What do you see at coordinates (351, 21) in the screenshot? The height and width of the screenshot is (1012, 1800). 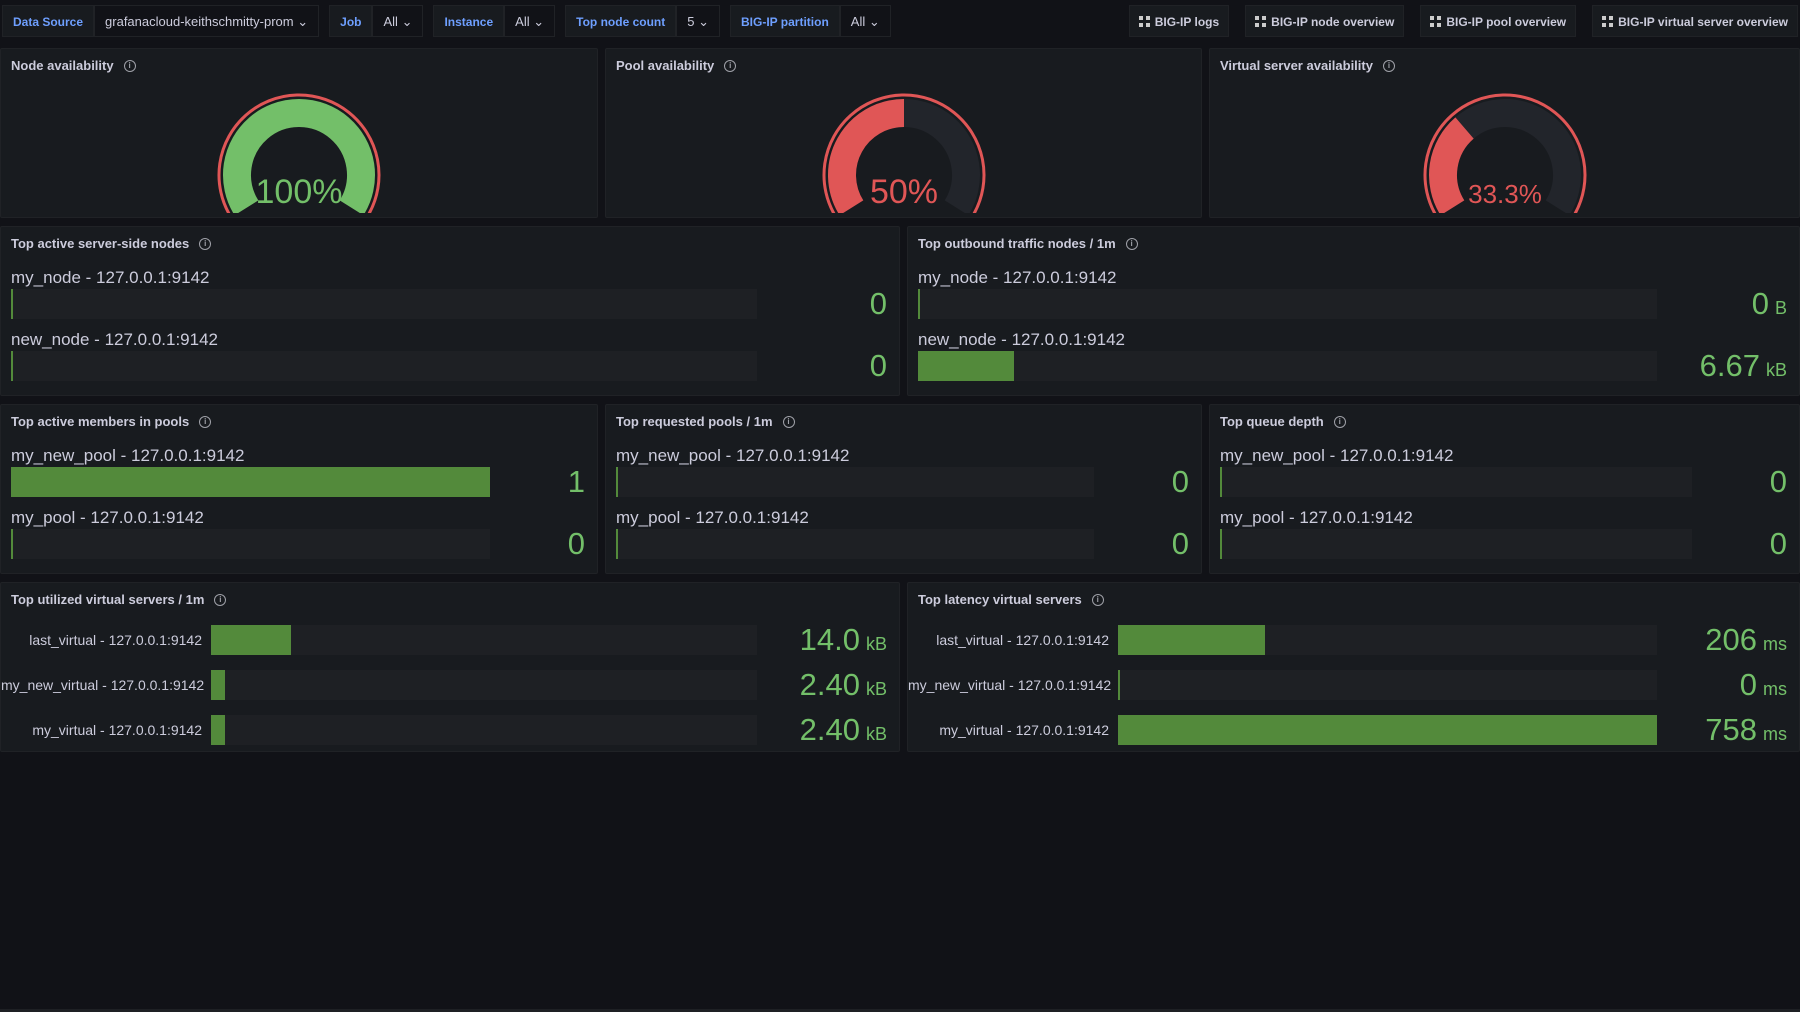 I see `var-label: Job` at bounding box center [351, 21].